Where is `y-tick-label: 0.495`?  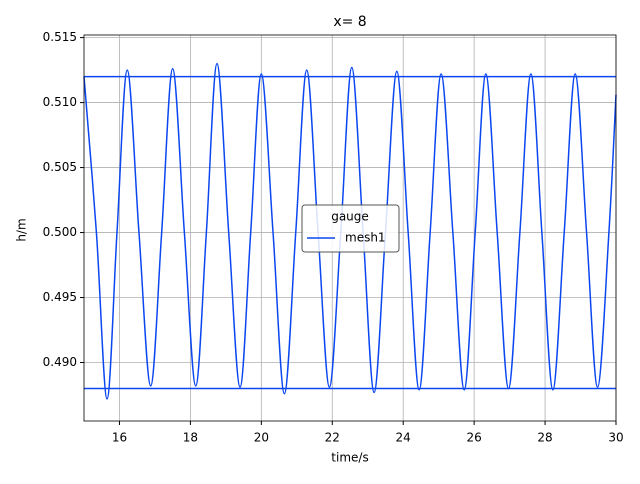 y-tick-label: 0.495 is located at coordinates (60, 297).